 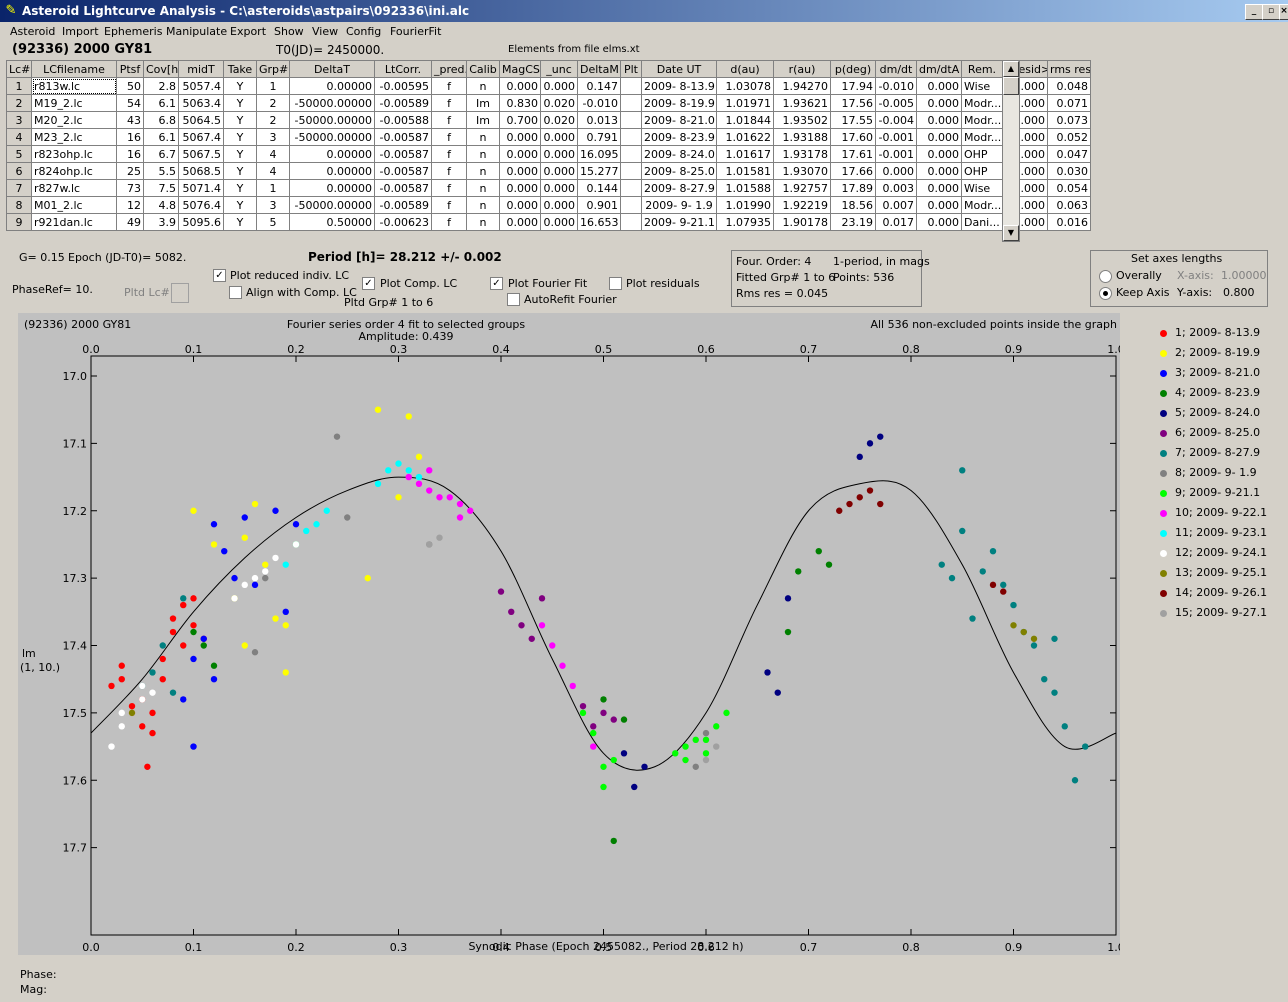 I want to click on table-cell: 1.07935, so click(x=745, y=222).